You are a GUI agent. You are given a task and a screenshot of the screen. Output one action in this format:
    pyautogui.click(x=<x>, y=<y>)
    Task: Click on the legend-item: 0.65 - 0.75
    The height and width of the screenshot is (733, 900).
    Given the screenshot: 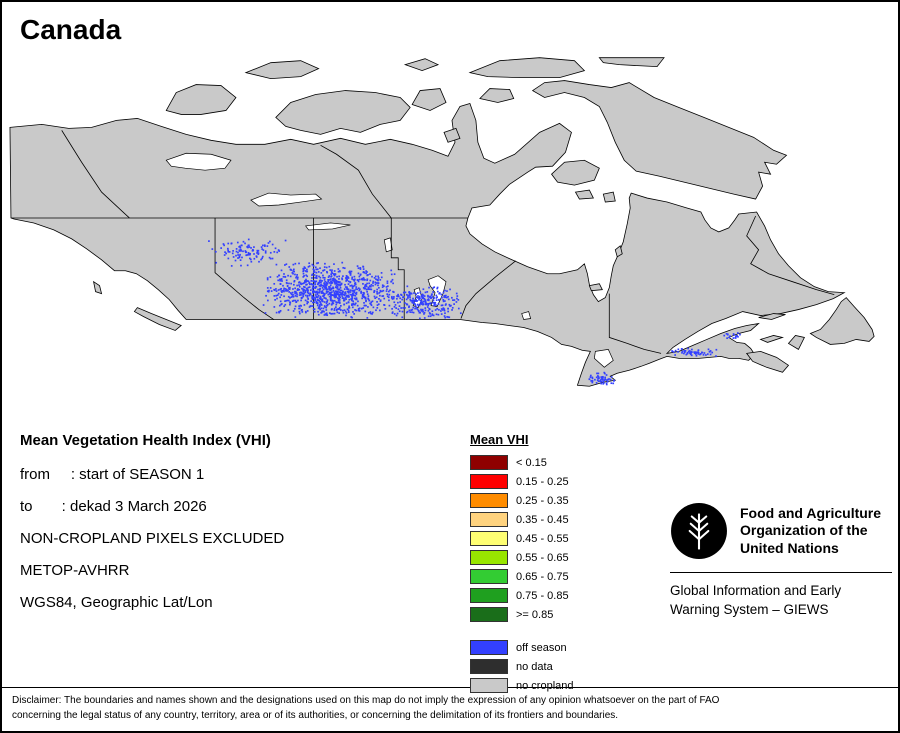 What is the action you would take?
    pyautogui.click(x=522, y=576)
    